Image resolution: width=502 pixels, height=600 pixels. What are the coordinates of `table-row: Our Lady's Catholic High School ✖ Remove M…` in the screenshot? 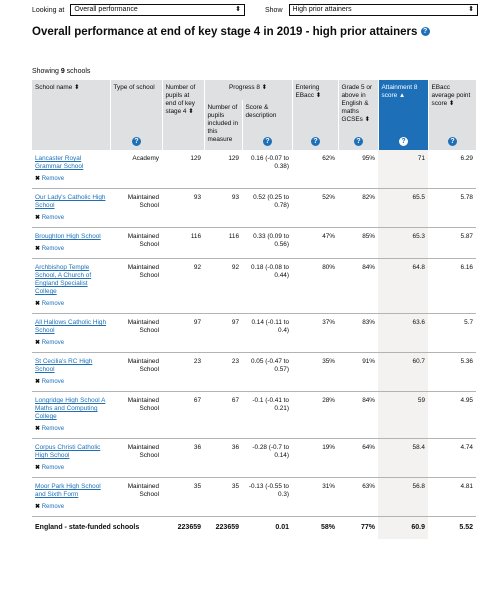 It's located at (254, 208).